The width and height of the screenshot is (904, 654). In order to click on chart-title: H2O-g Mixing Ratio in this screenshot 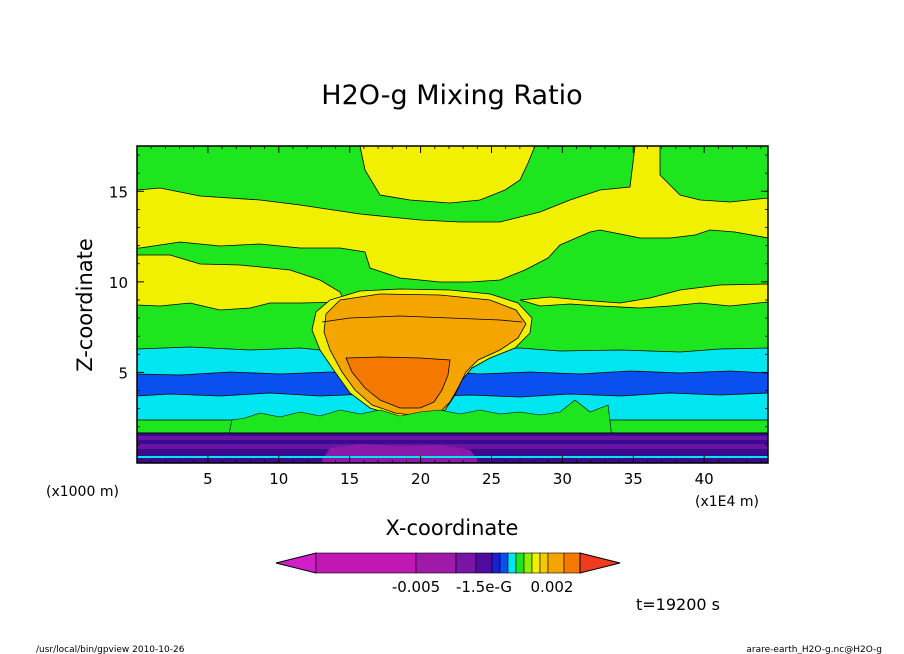, I will do `click(451, 95)`.